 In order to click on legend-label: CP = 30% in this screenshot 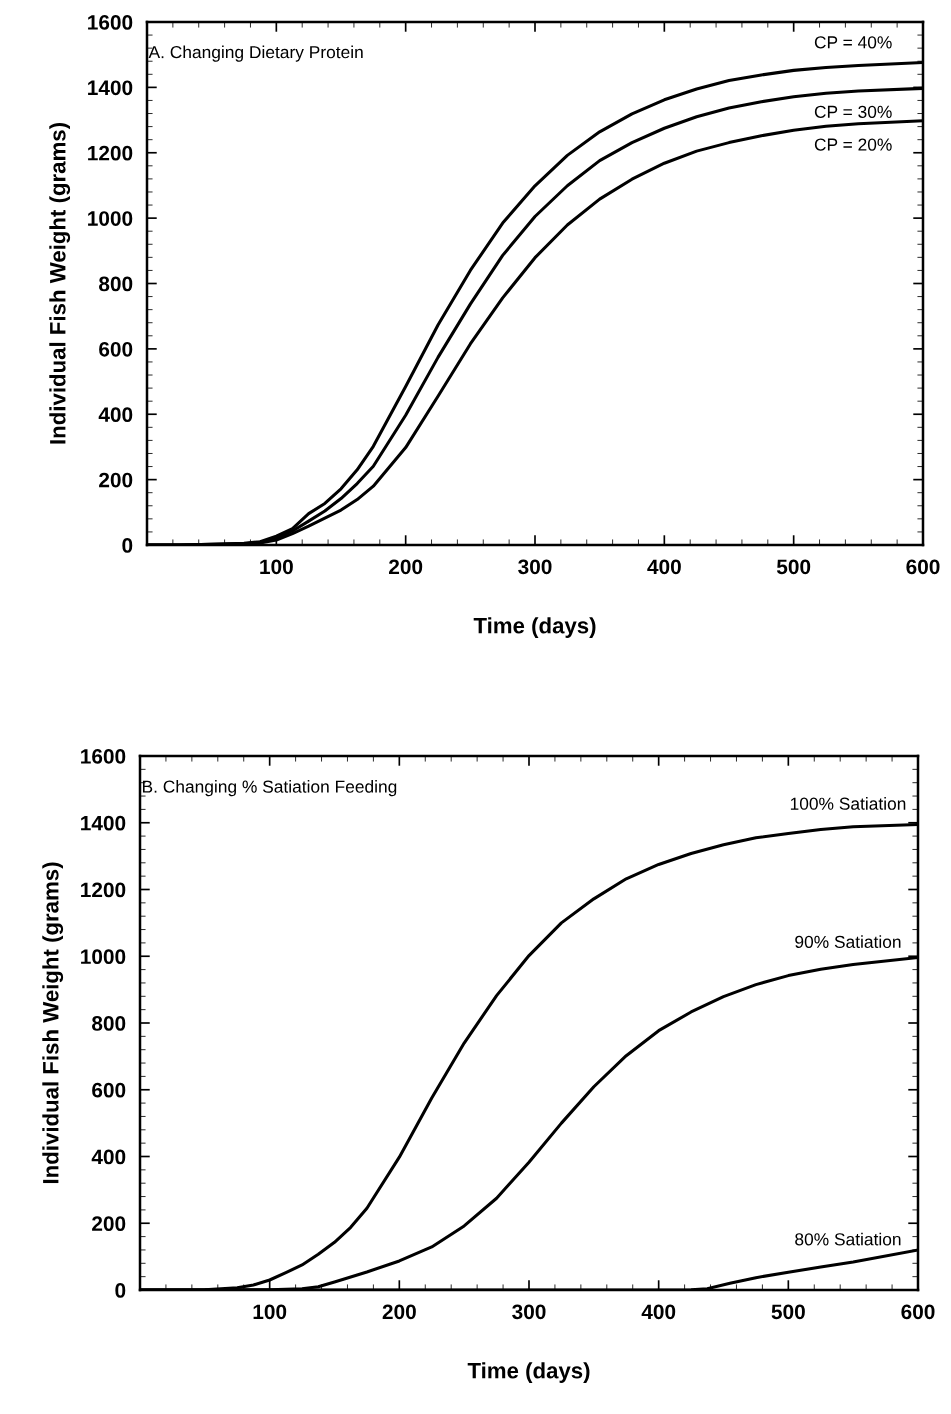, I will do `click(853, 111)`.